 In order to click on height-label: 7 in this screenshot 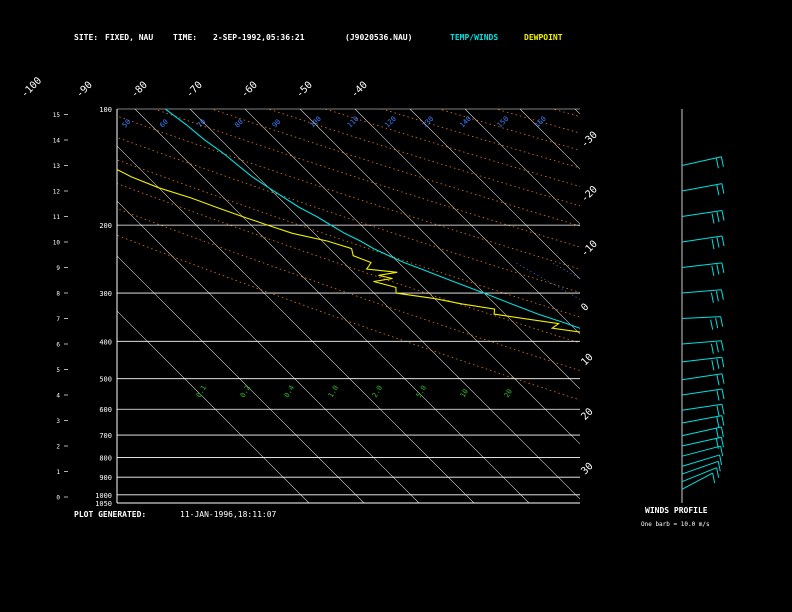, I will do `click(58, 319)`.